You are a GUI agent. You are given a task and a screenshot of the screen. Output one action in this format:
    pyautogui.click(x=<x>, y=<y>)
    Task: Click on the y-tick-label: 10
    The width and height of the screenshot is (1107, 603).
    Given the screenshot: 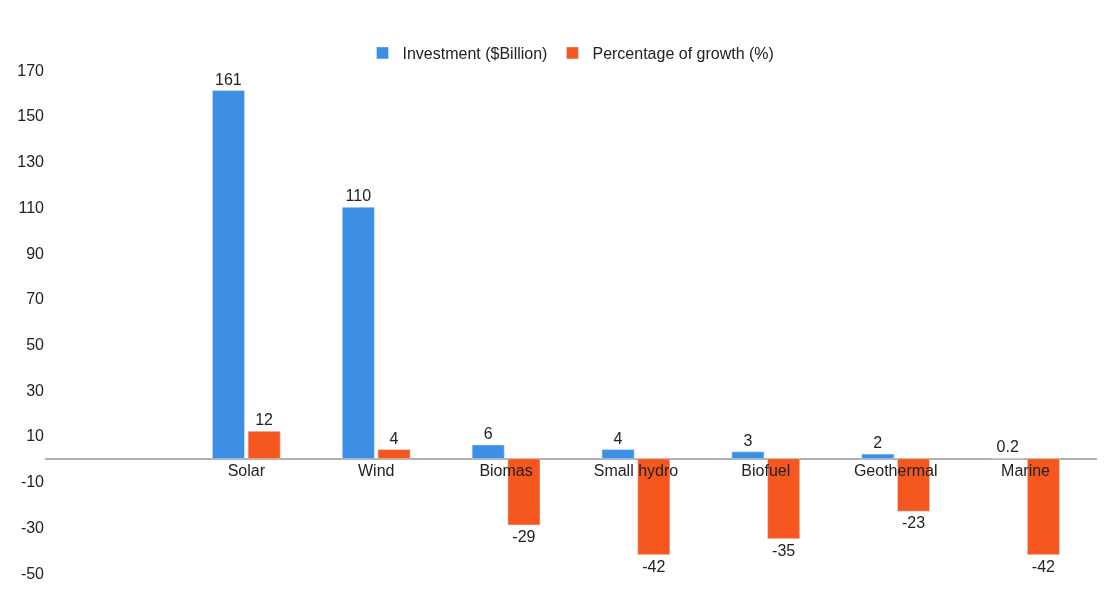 What is the action you would take?
    pyautogui.click(x=35, y=436)
    